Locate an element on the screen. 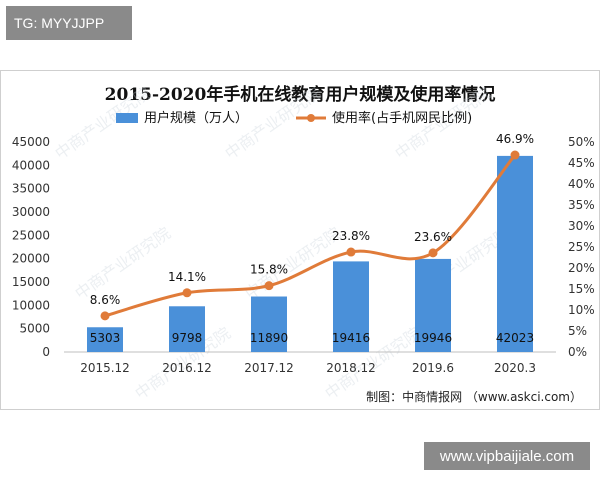 This screenshot has width=600, height=480. left-axis-tick-label: 15000 is located at coordinates (31, 282).